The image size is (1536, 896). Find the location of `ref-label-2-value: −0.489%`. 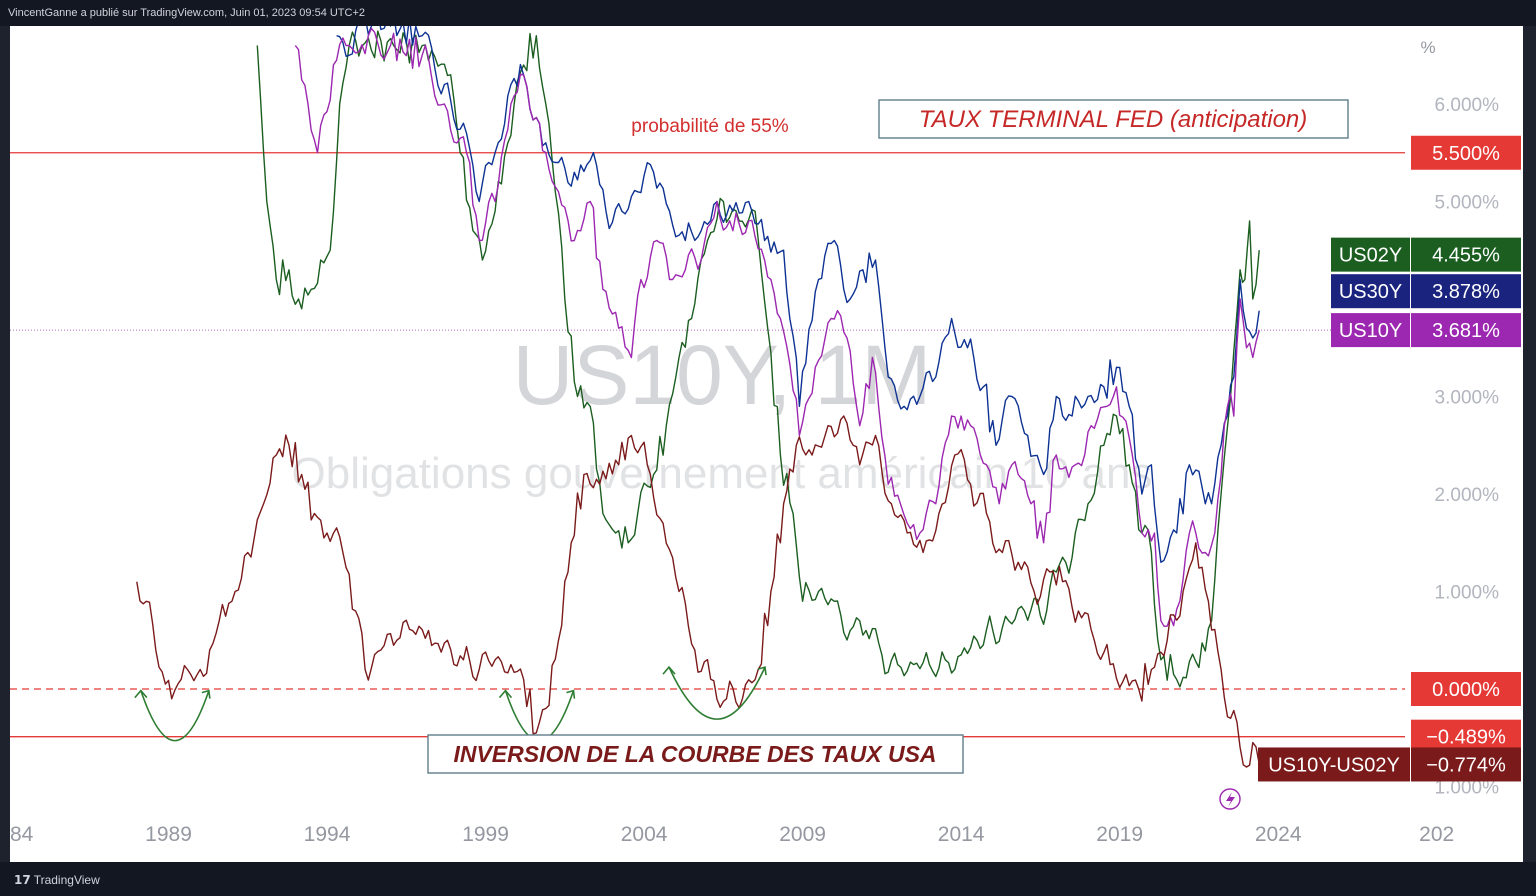

ref-label-2-value: −0.489% is located at coordinates (1466, 738).